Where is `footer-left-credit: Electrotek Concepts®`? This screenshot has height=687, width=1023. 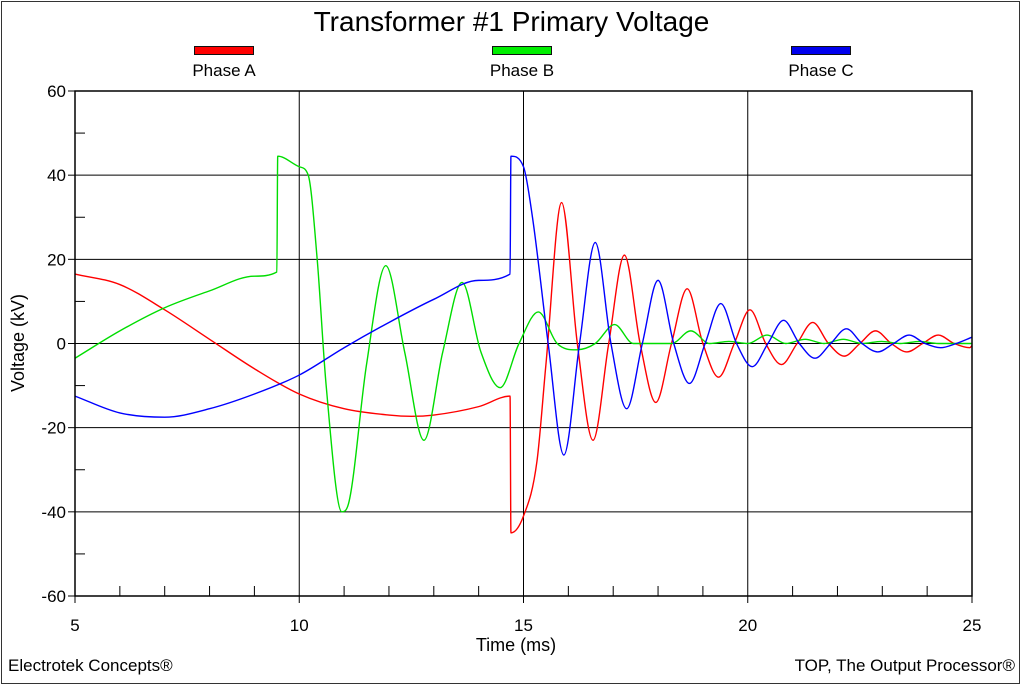 footer-left-credit: Electrotek Concepts® is located at coordinates (90, 665).